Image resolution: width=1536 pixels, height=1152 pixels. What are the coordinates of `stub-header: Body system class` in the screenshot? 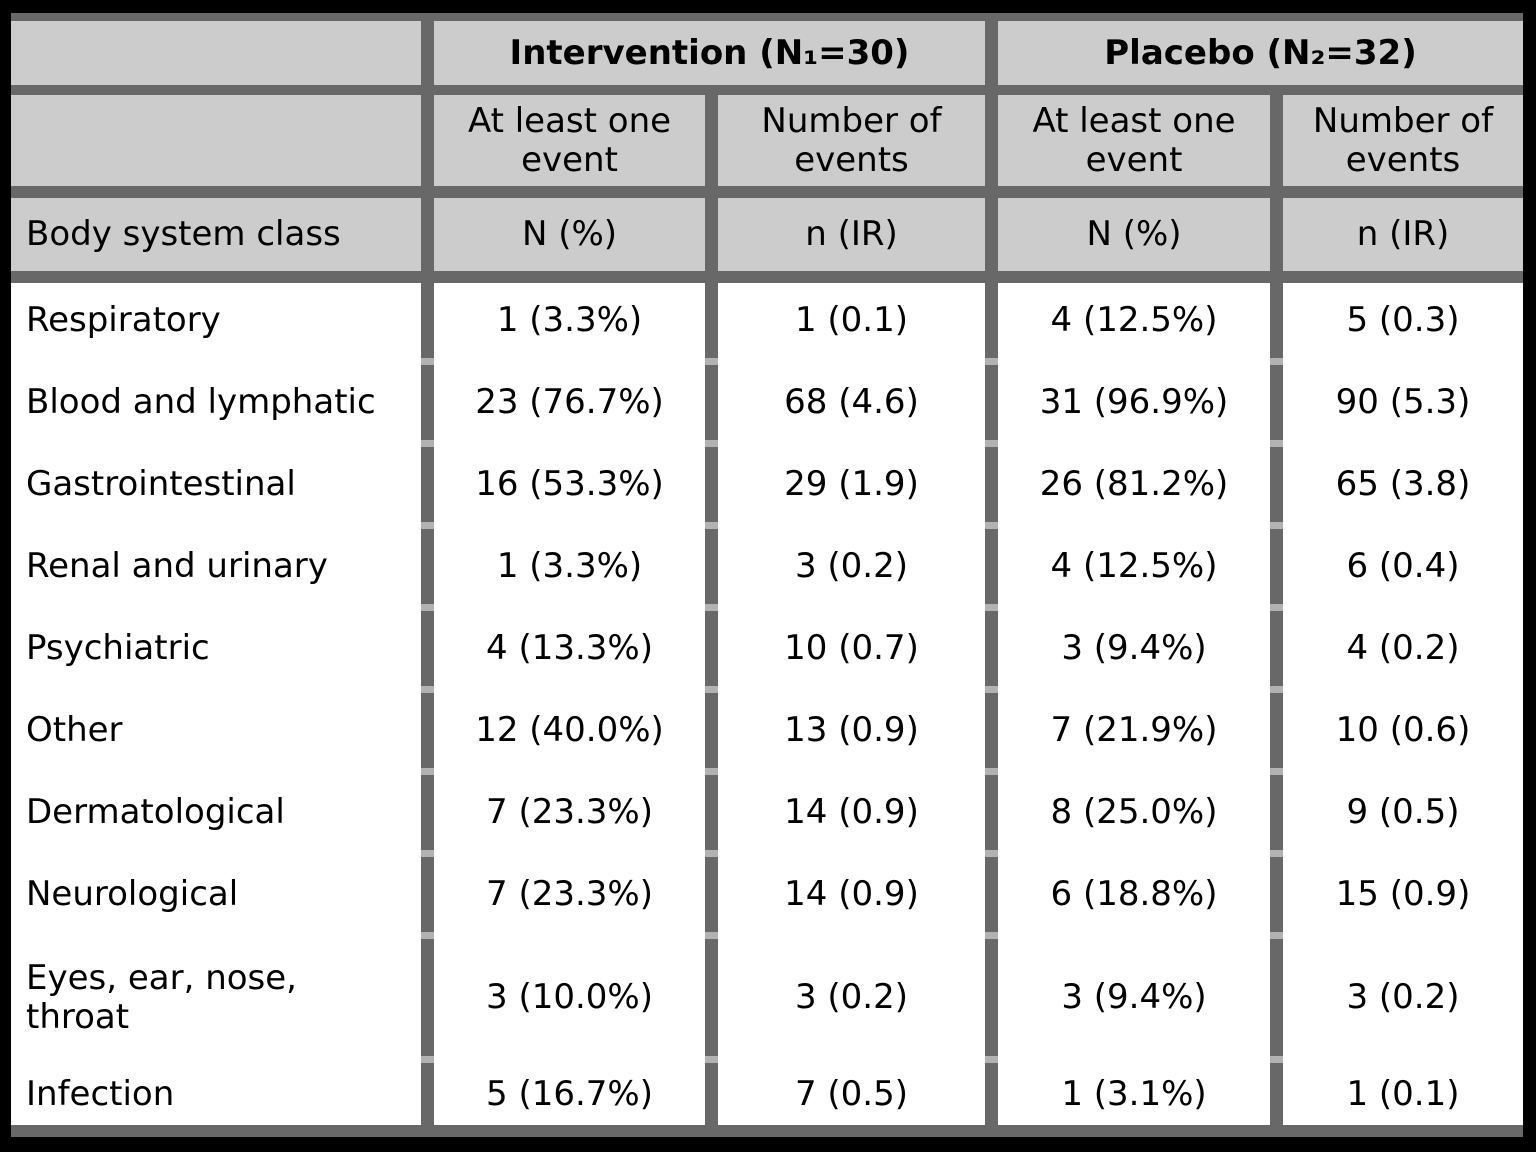 It's located at (216, 234).